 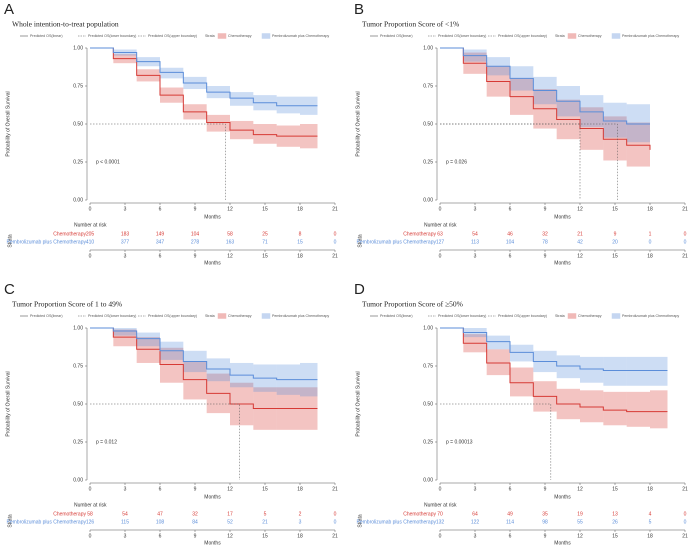 I want to click on legend-title: Strata, so click(x=210, y=316).